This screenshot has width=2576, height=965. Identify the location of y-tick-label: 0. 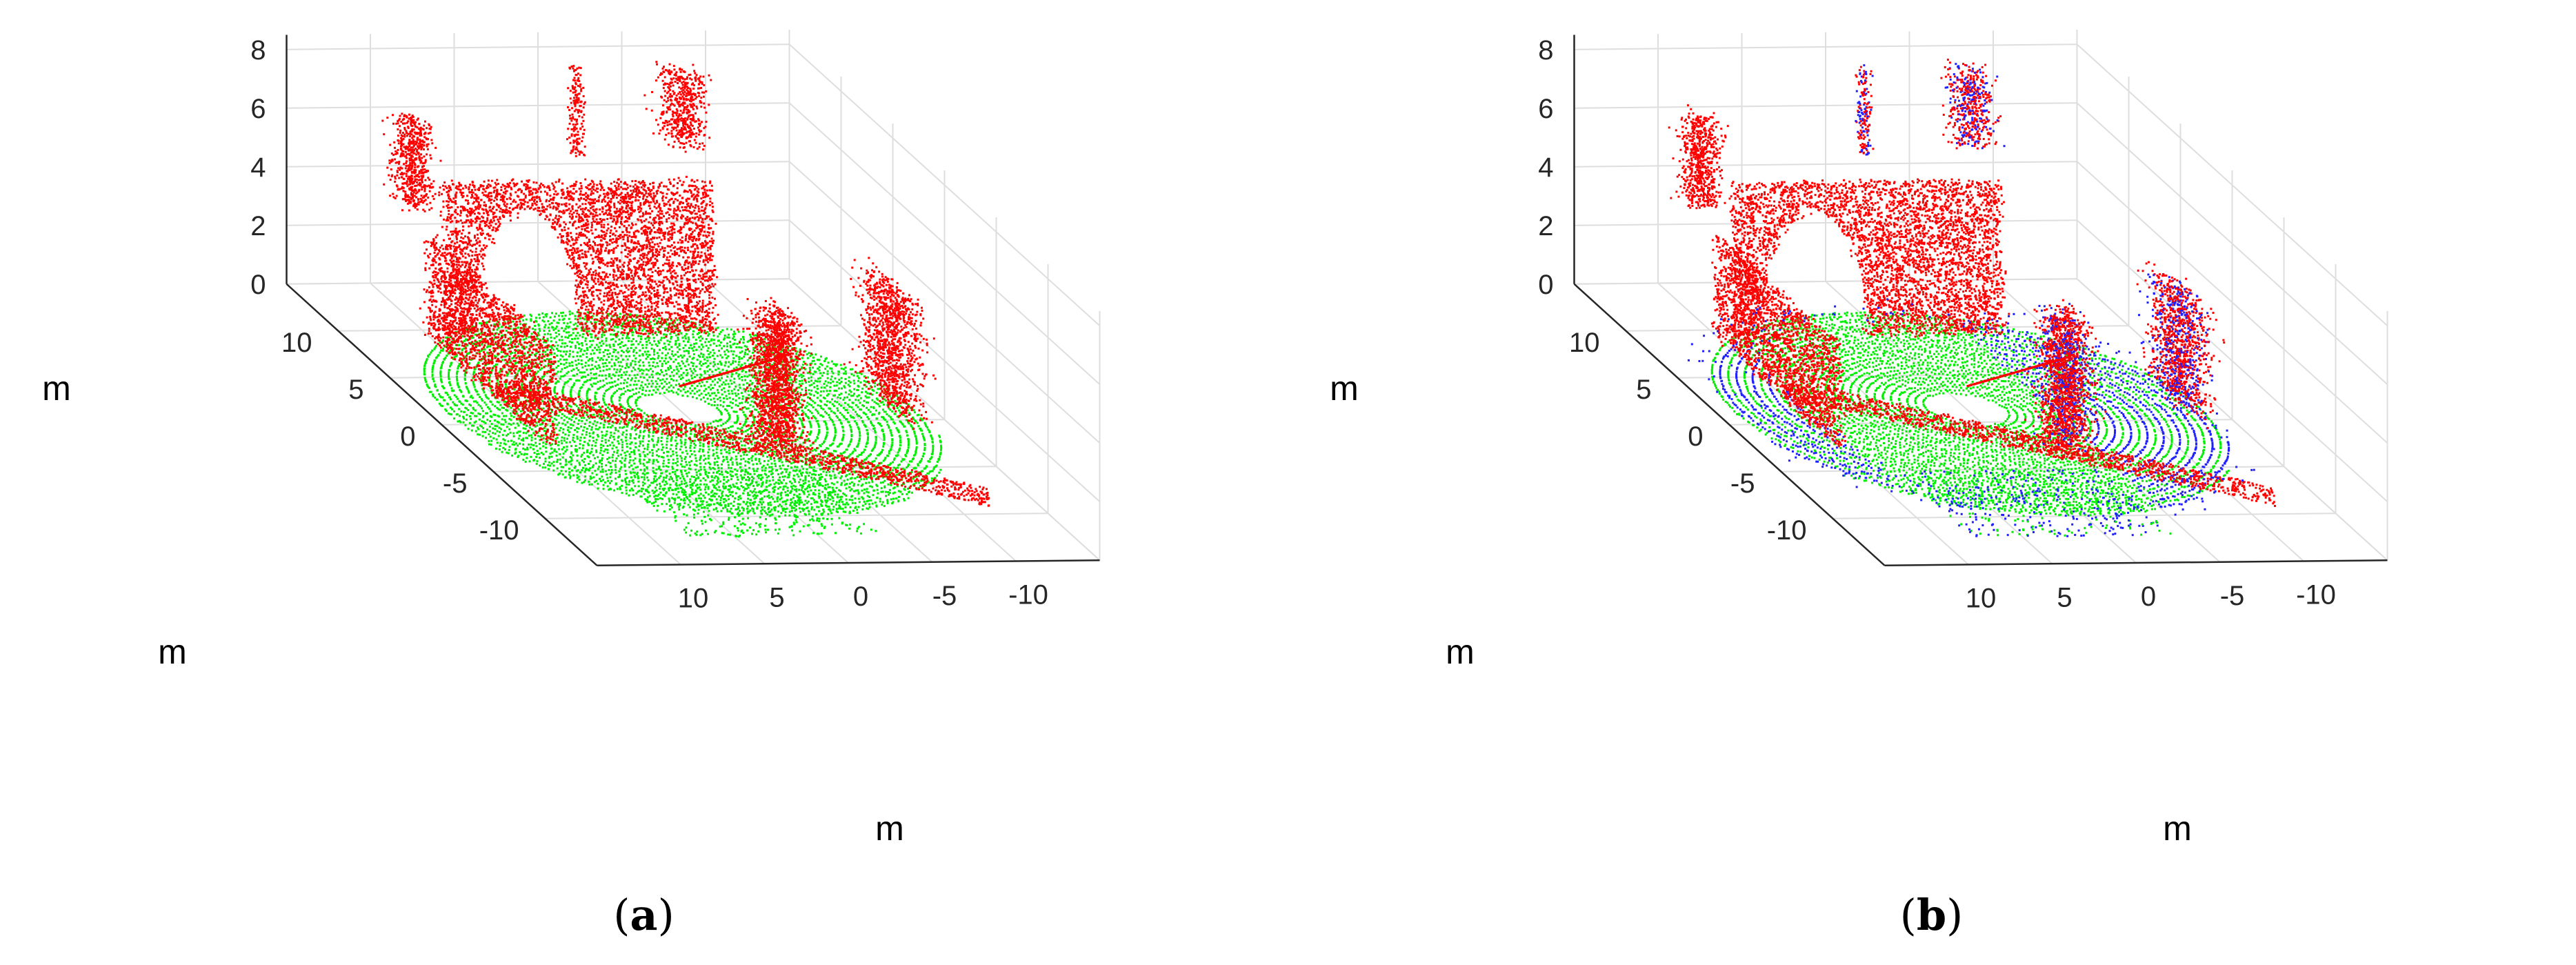
(407, 437).